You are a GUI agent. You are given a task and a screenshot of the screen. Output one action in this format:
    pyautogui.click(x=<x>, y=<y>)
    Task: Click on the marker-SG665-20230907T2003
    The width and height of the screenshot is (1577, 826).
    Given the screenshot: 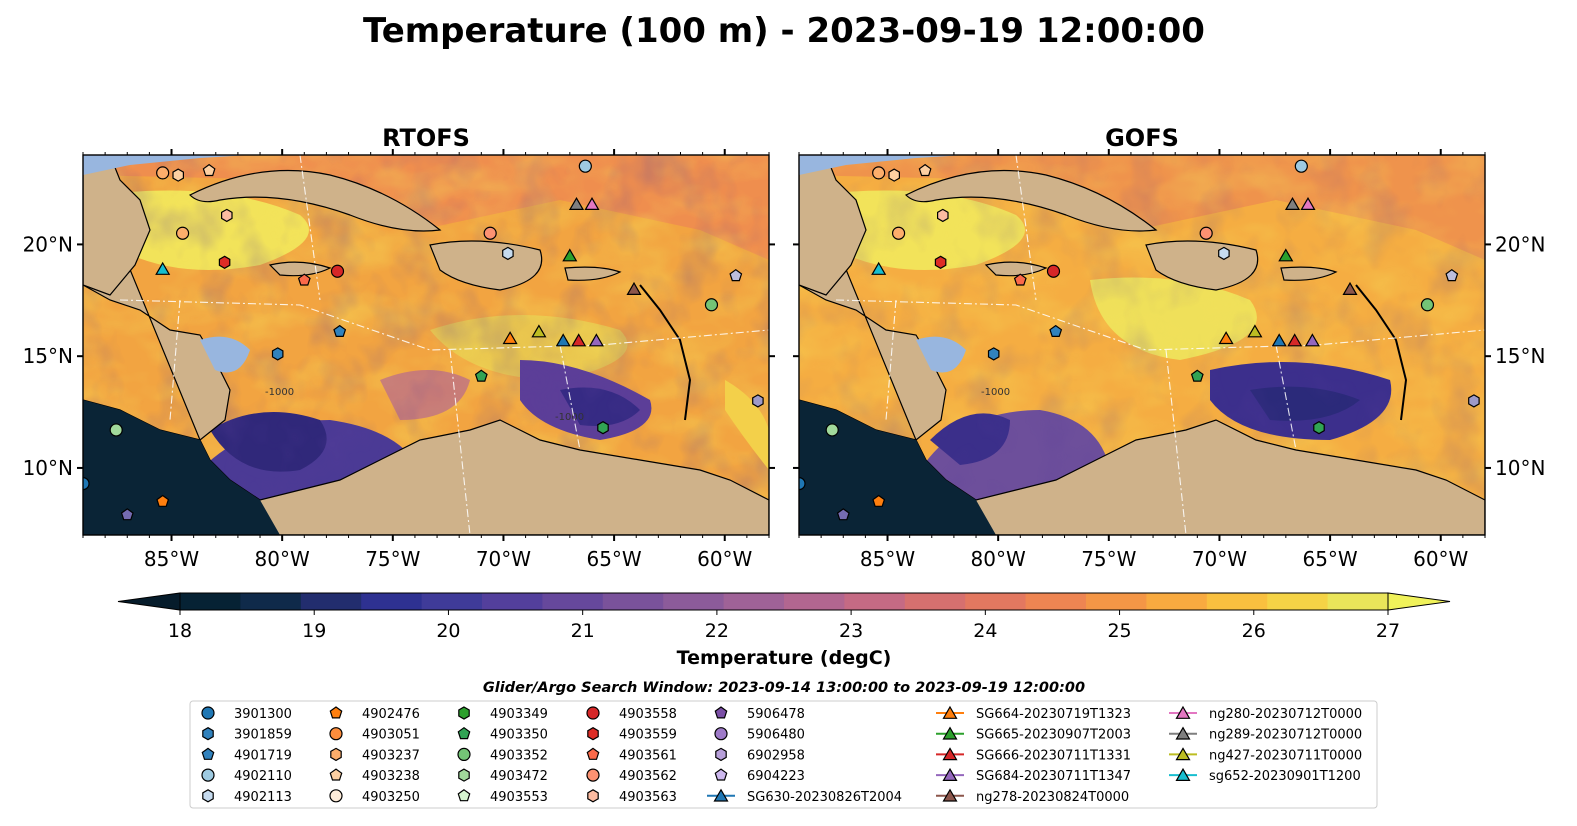 What is the action you would take?
    pyautogui.click(x=570, y=255)
    